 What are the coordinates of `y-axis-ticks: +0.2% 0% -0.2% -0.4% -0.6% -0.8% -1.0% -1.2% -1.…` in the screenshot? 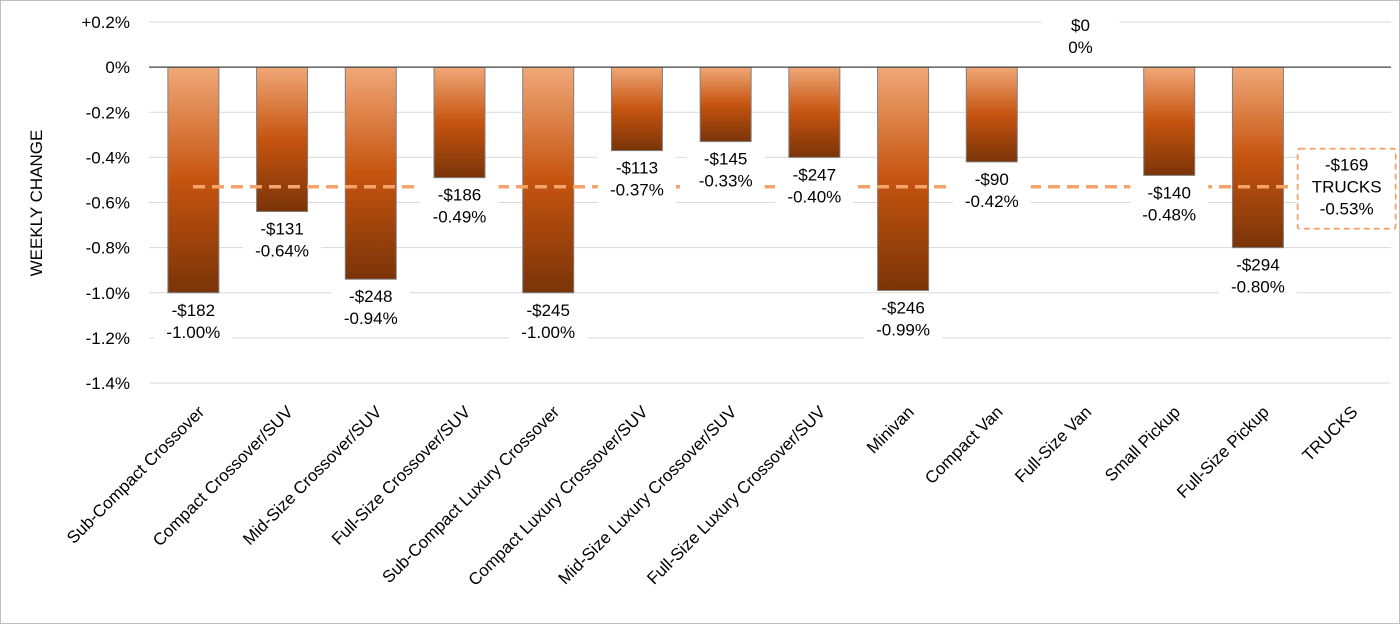 It's located at (105, 203).